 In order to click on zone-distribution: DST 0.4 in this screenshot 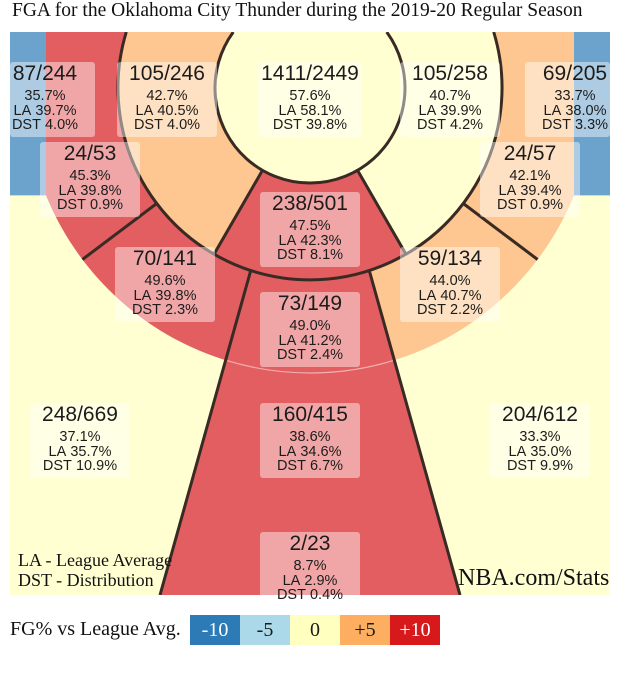, I will do `click(310, 595)`.